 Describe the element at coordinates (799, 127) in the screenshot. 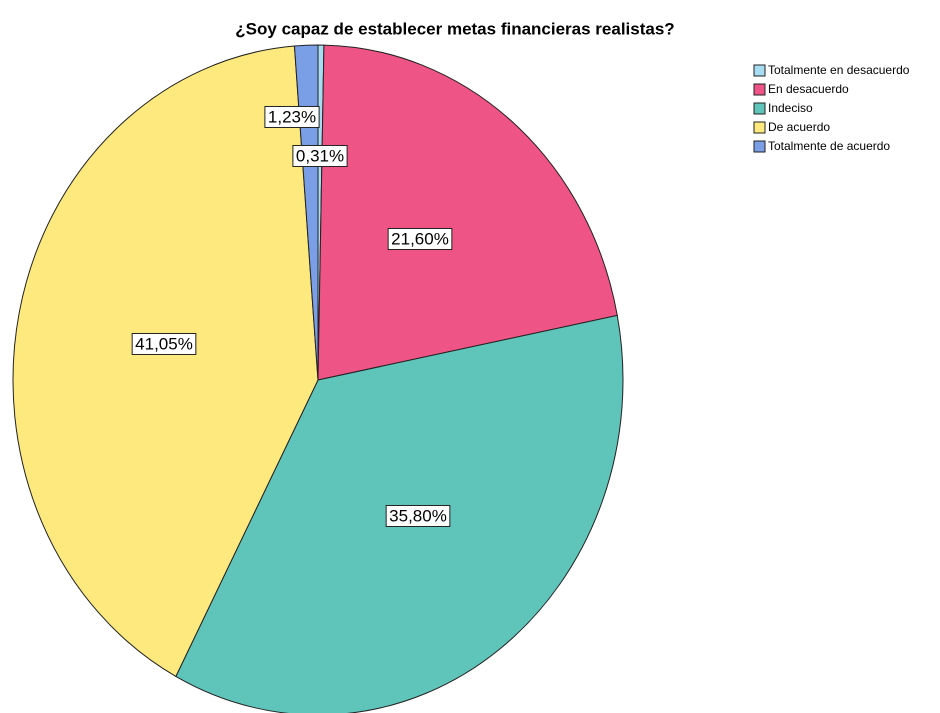

I see `legend-label: De acuerdo` at that location.